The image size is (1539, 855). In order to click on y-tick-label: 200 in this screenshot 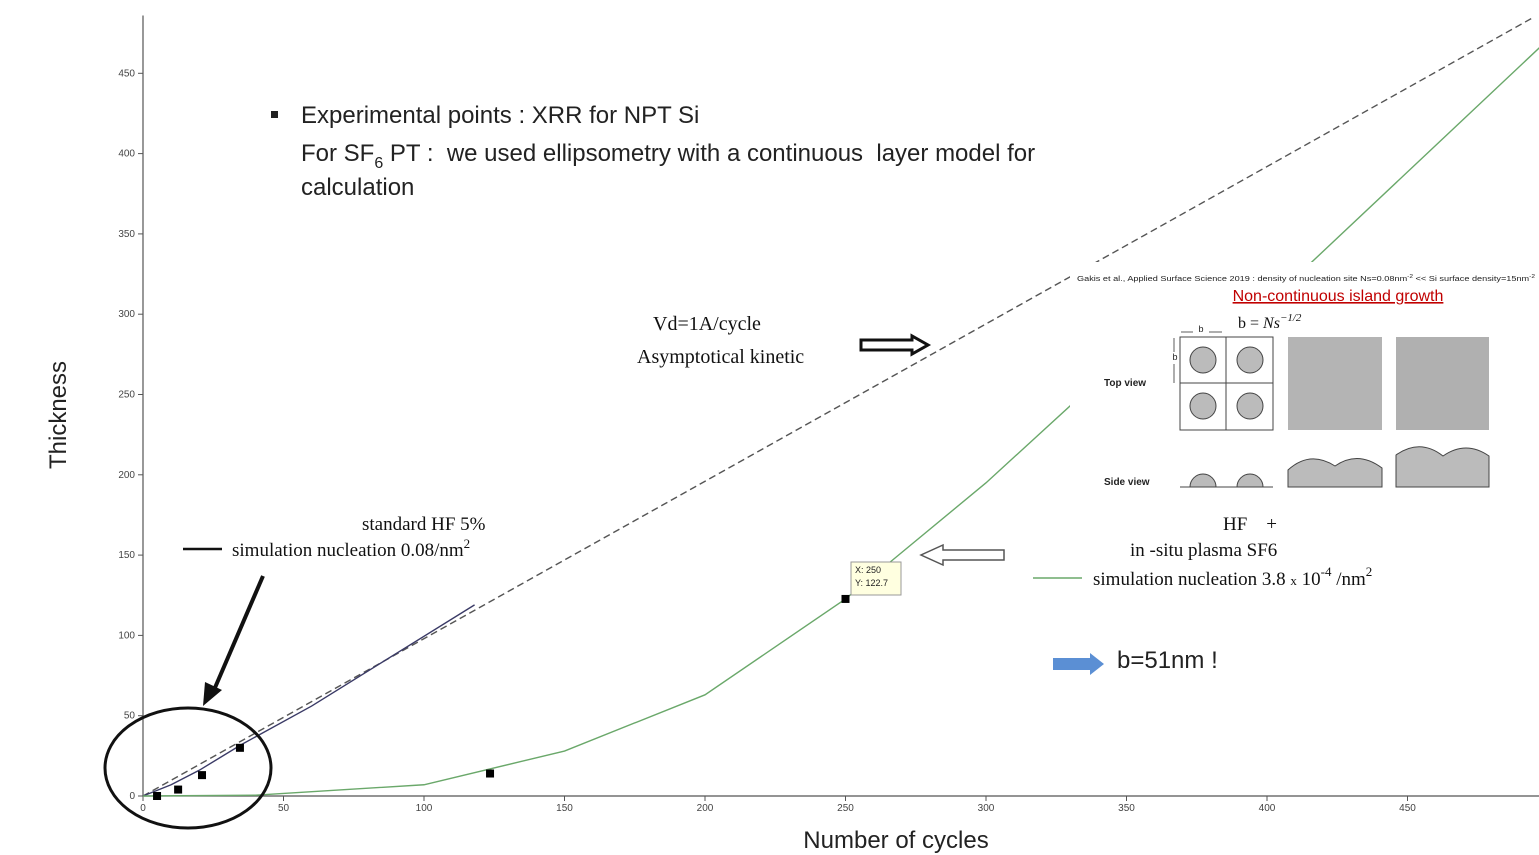, I will do `click(126, 475)`.